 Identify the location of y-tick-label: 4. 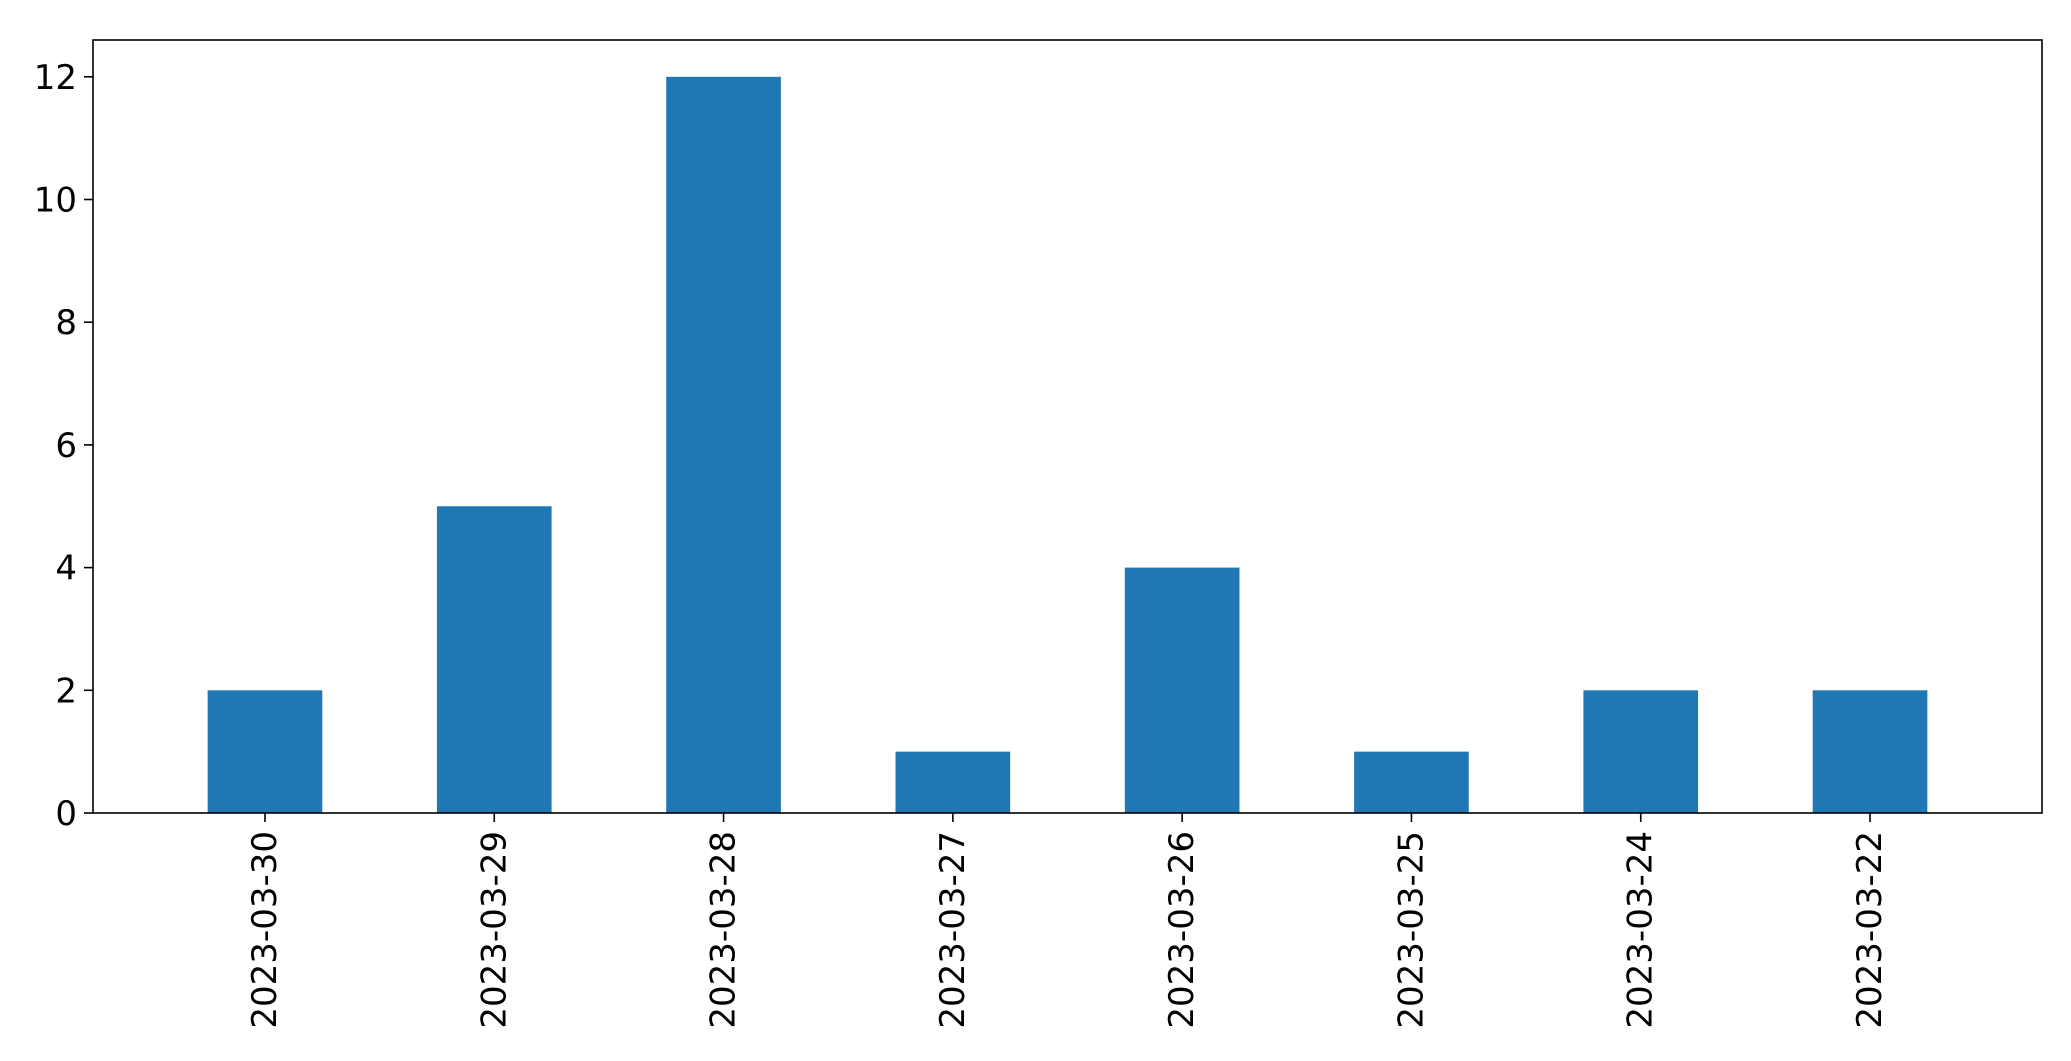
(66, 569).